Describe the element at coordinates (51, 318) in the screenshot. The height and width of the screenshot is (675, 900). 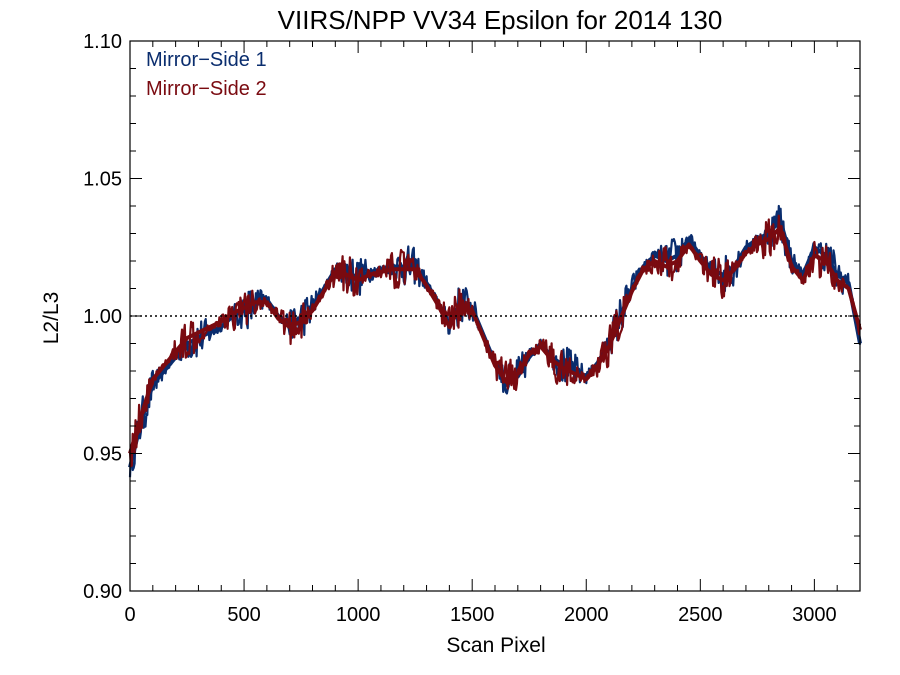
I see `y-axis-label: L2/L3` at that location.